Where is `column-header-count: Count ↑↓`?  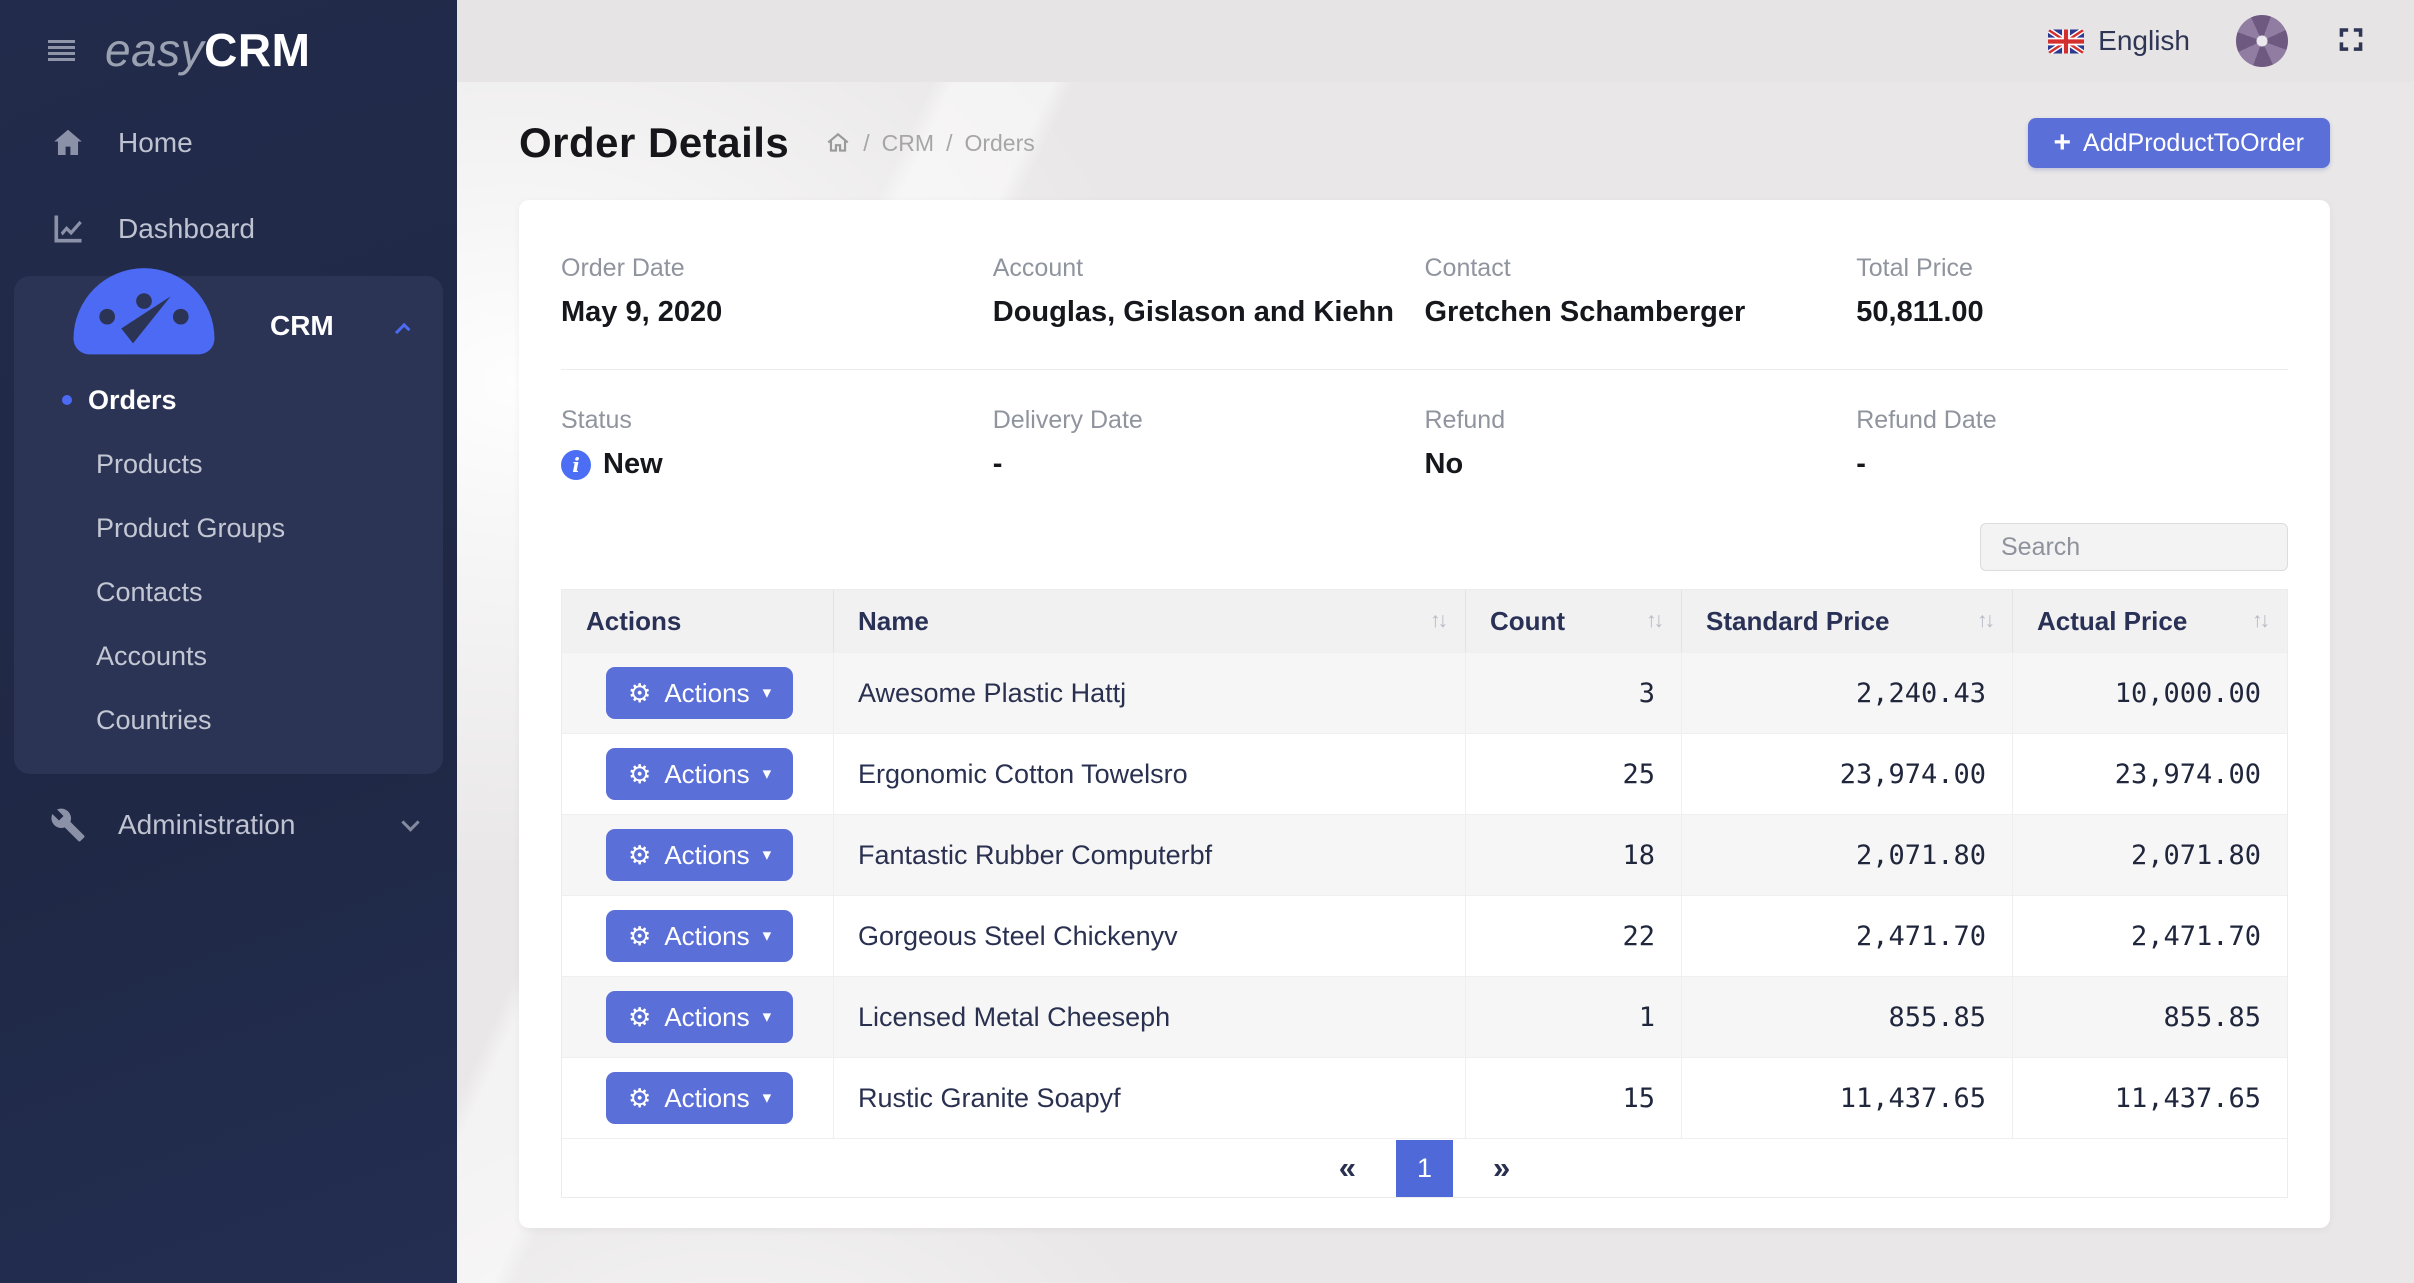
column-header-count: Count ↑↓ is located at coordinates (1573, 621).